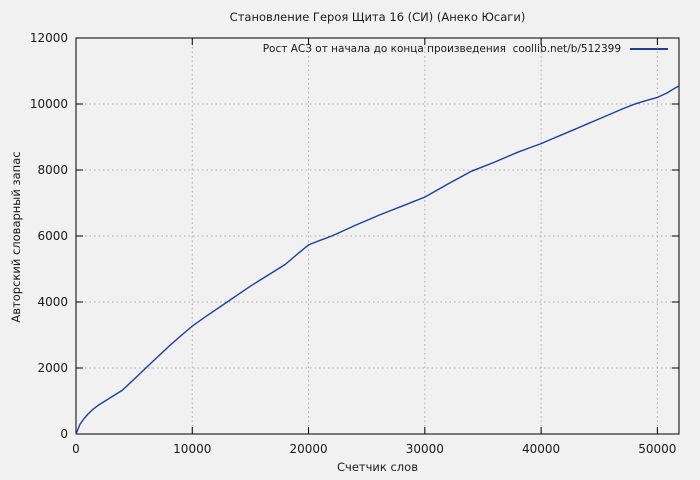  Describe the element at coordinates (657, 449) in the screenshot. I see `svg-text: 50000` at that location.